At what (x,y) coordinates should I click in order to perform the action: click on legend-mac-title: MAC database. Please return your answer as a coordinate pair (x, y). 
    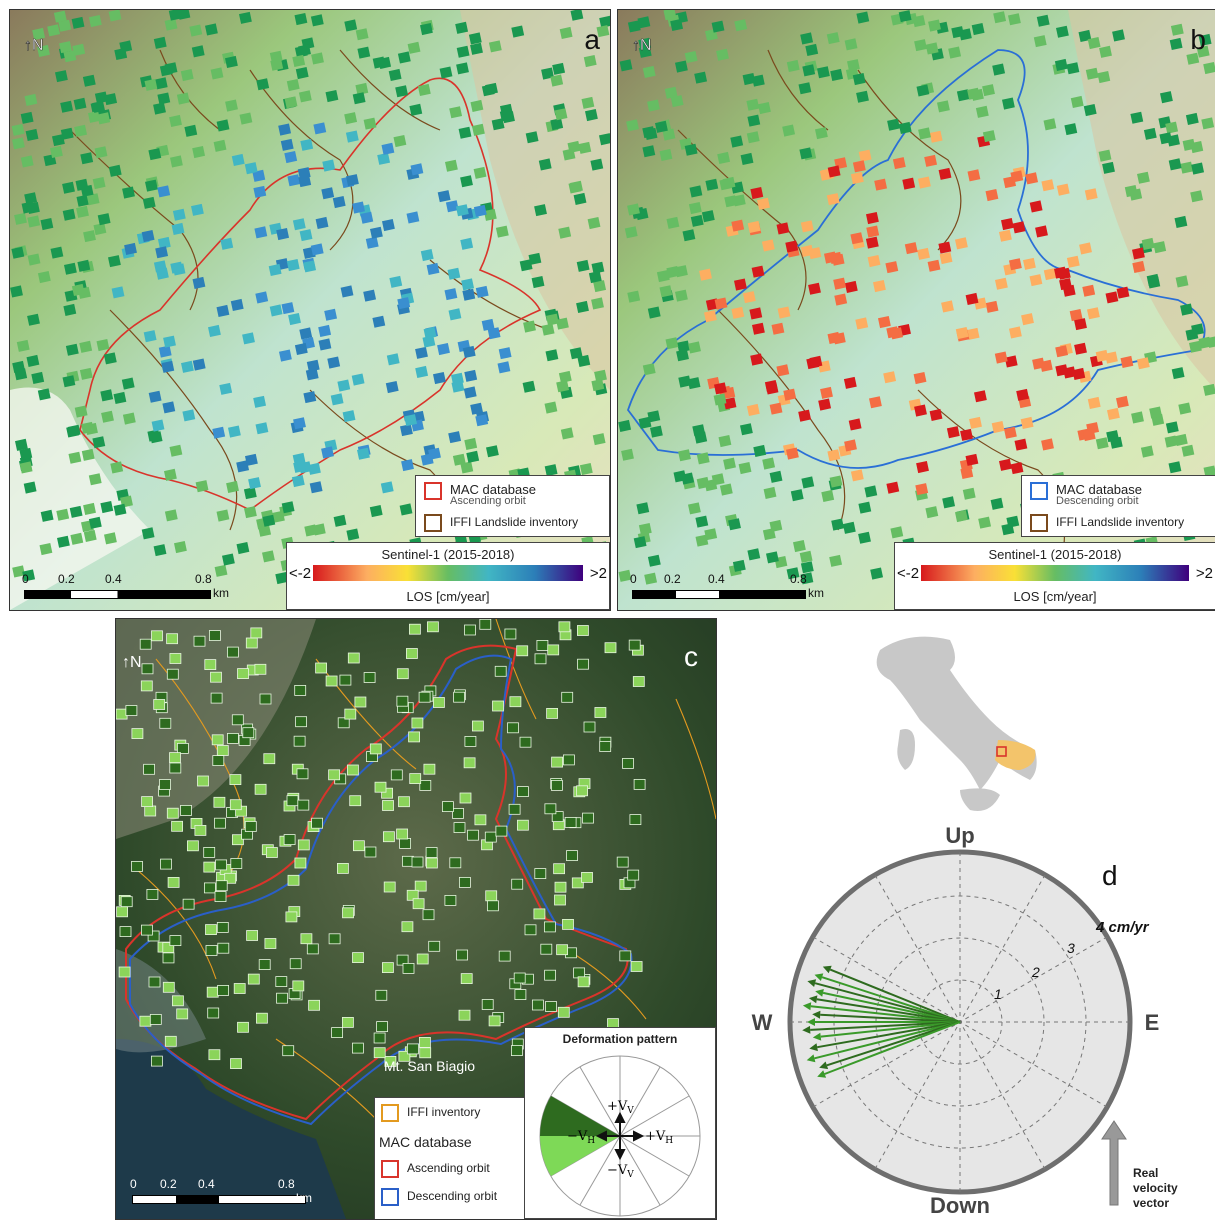
    Looking at the image, I should click on (1099, 489).